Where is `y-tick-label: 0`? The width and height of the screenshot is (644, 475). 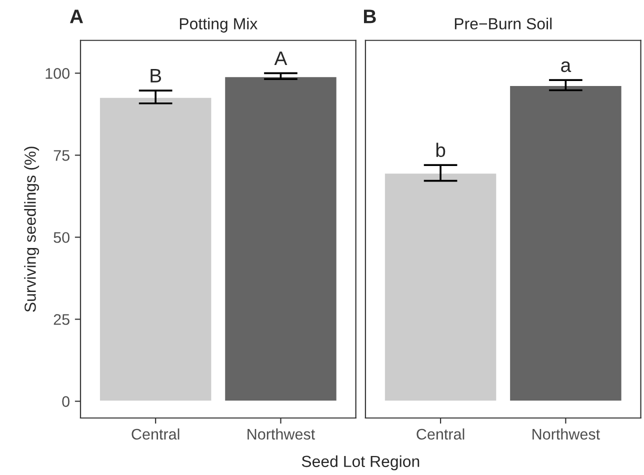
y-tick-label: 0 is located at coordinates (66, 401).